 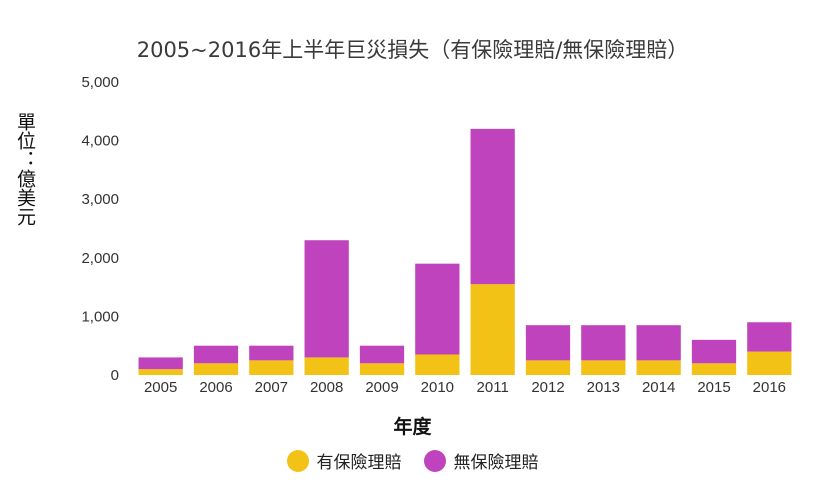 I want to click on bar-uninsured-2010, so click(x=437, y=309).